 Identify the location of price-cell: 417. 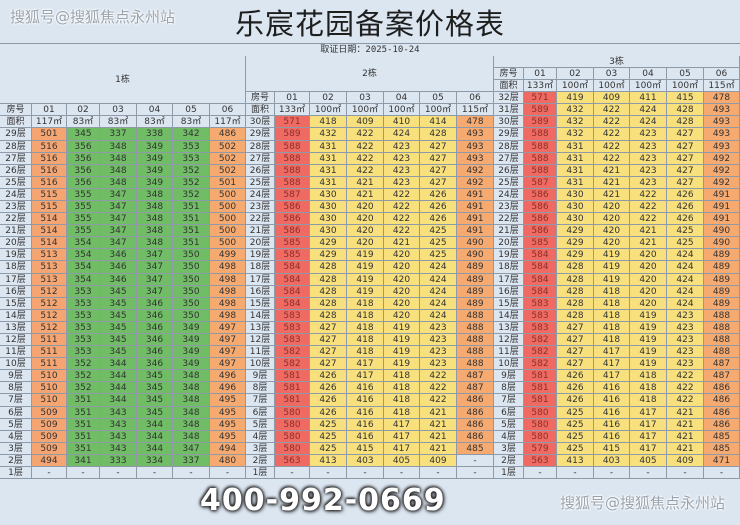
(612, 376).